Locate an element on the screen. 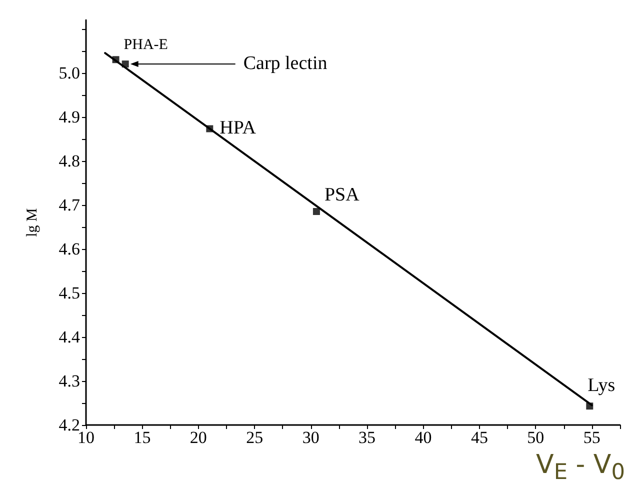 Image resolution: width=631 pixels, height=497 pixels. y-tick-label: 5.0 is located at coordinates (69, 72).